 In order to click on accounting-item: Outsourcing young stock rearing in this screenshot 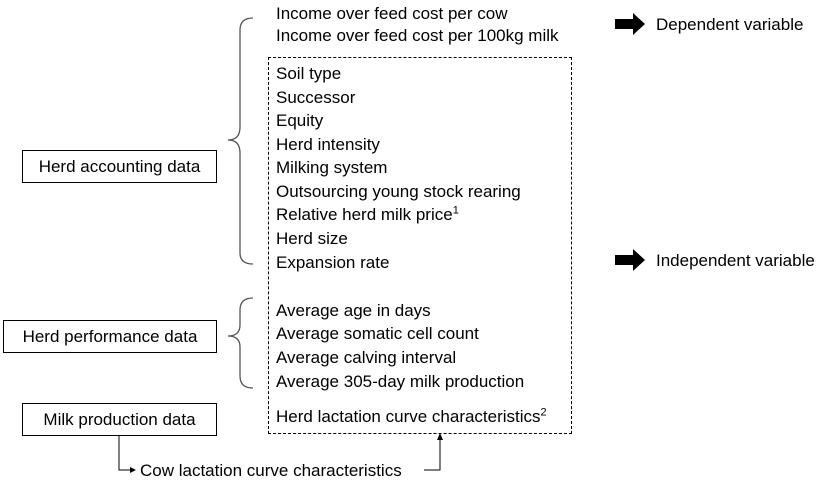, I will do `click(398, 191)`.